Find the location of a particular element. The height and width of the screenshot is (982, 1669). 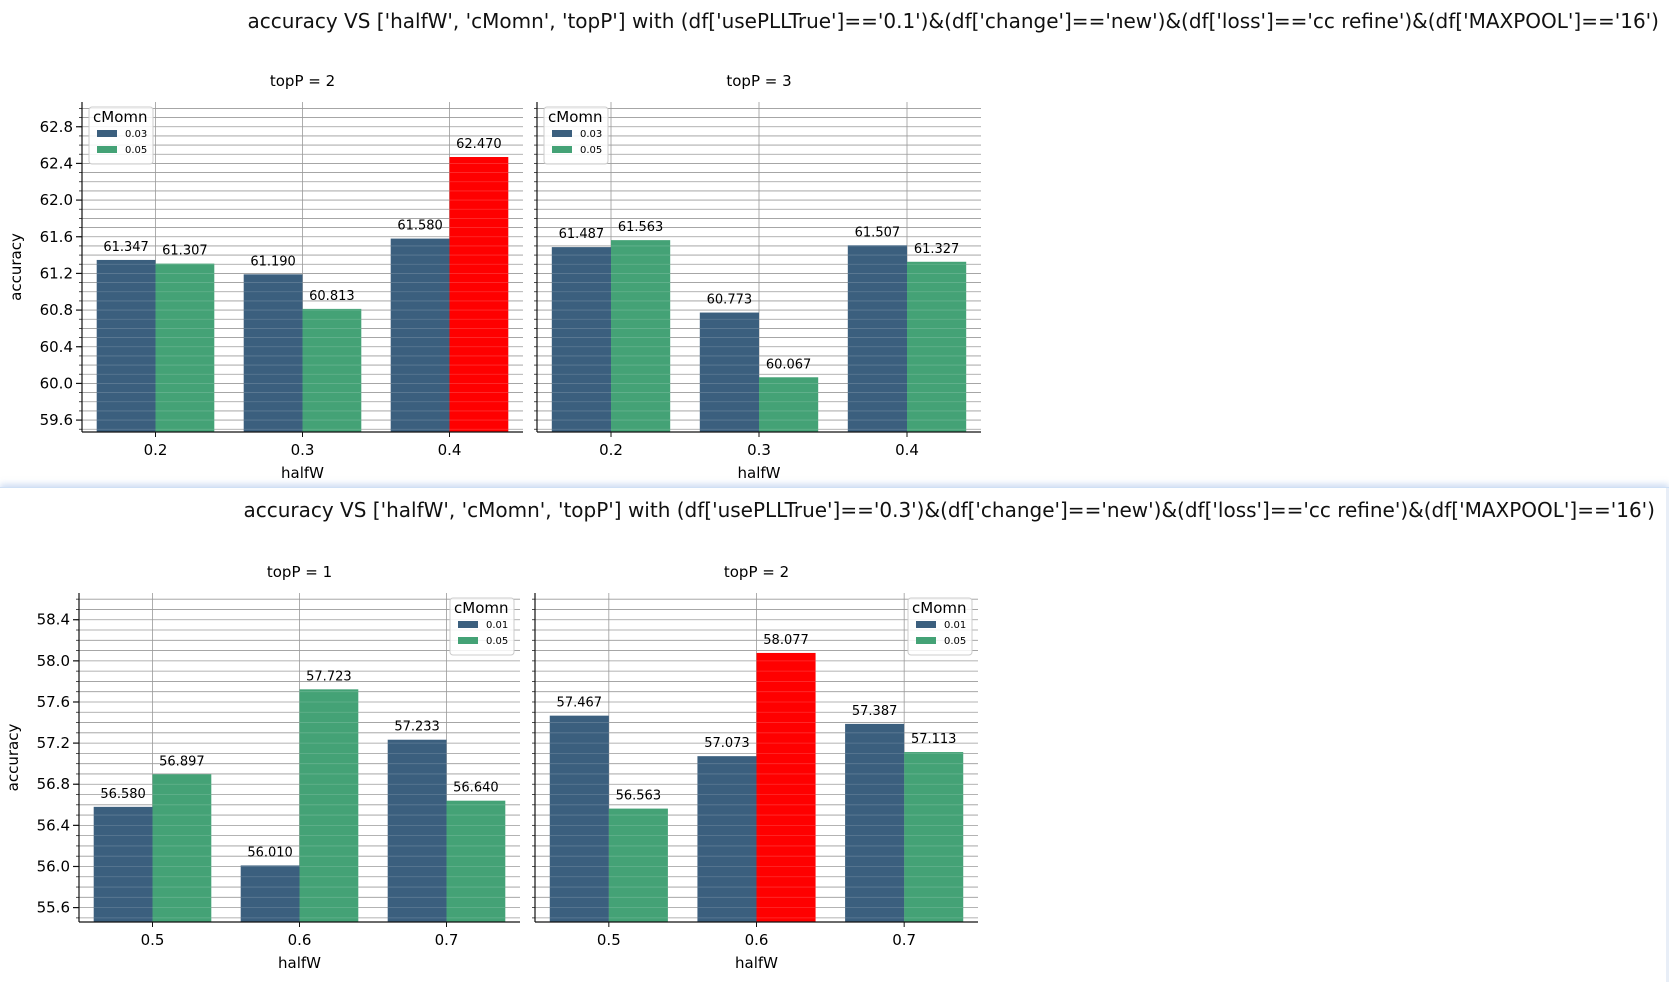

legend-label: 0.01 is located at coordinates (497, 625).